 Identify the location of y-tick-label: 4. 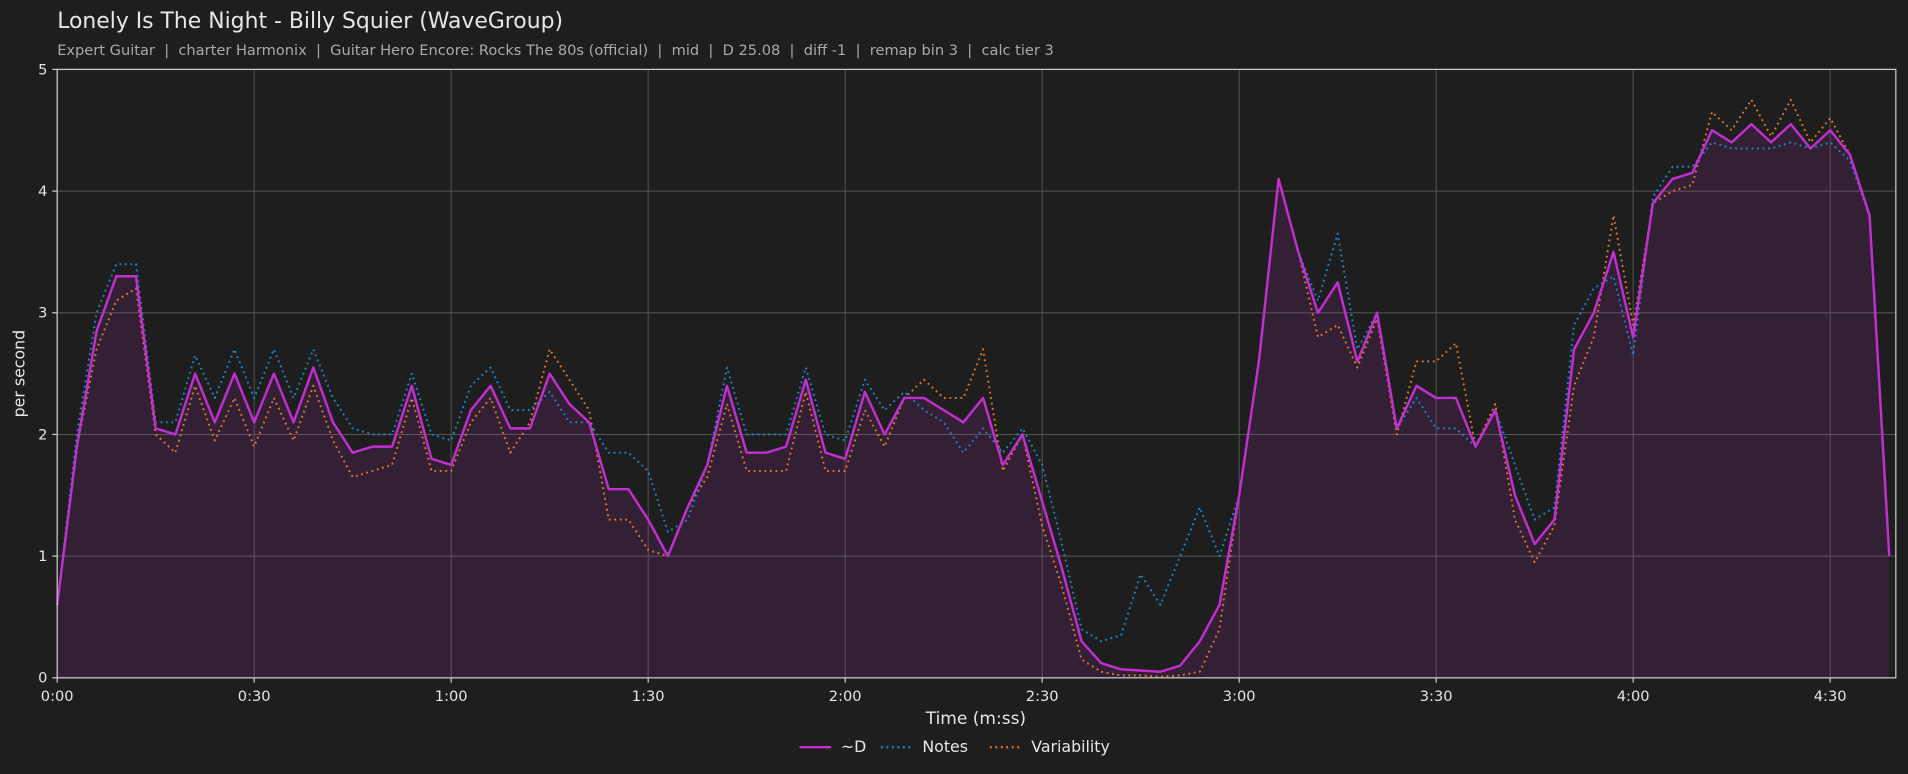
(42, 191).